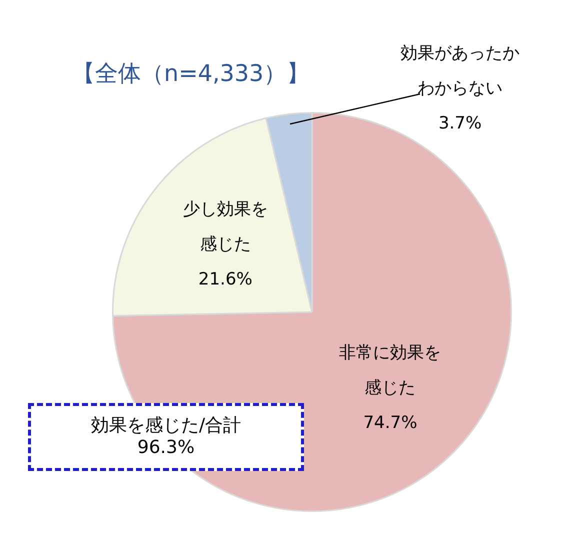 This screenshot has width=572, height=537. I want to click on slice-label: 少し効果を感じた, so click(225, 226).